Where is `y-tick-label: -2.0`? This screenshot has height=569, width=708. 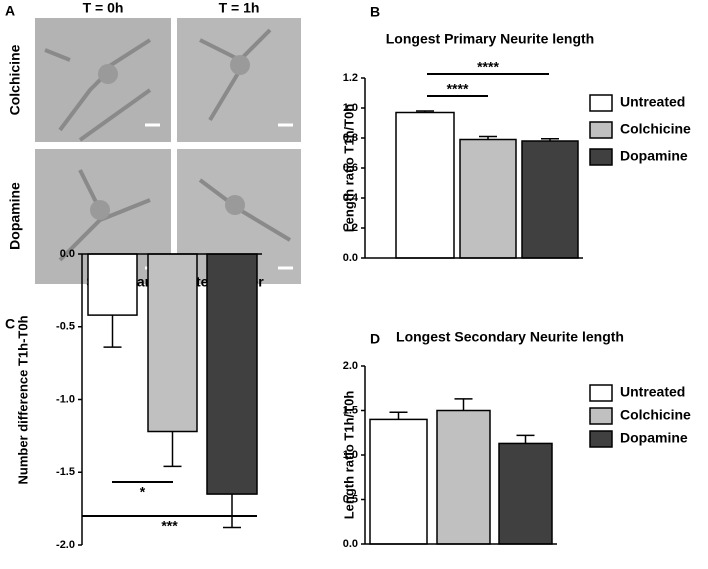
y-tick-label: -2.0 is located at coordinates (65, 545).